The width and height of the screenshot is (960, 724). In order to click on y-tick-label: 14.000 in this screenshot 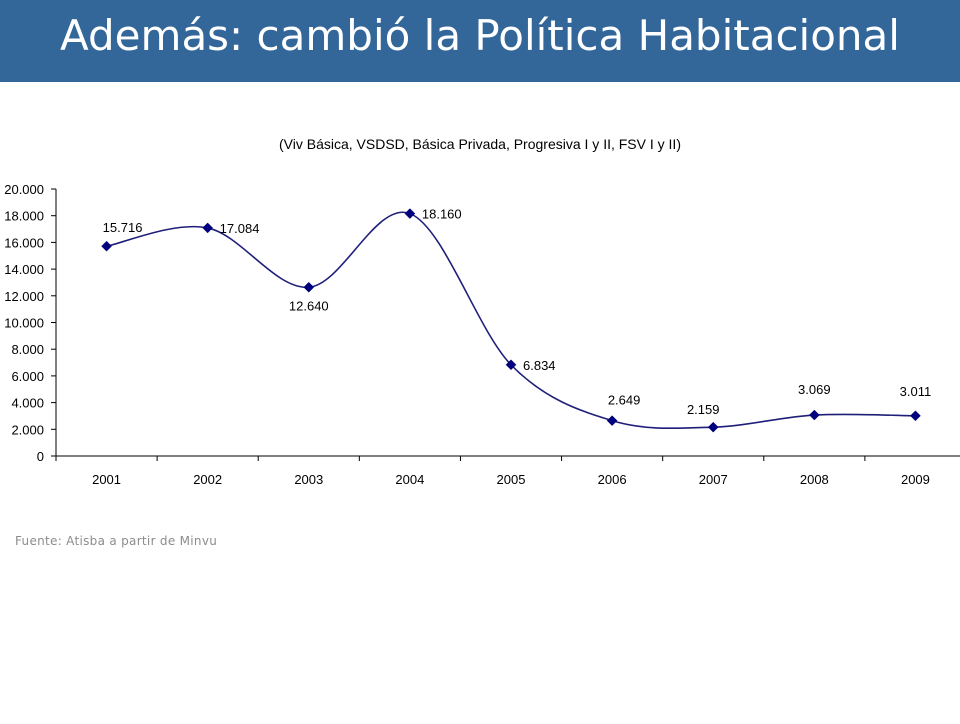, I will do `click(24, 269)`.